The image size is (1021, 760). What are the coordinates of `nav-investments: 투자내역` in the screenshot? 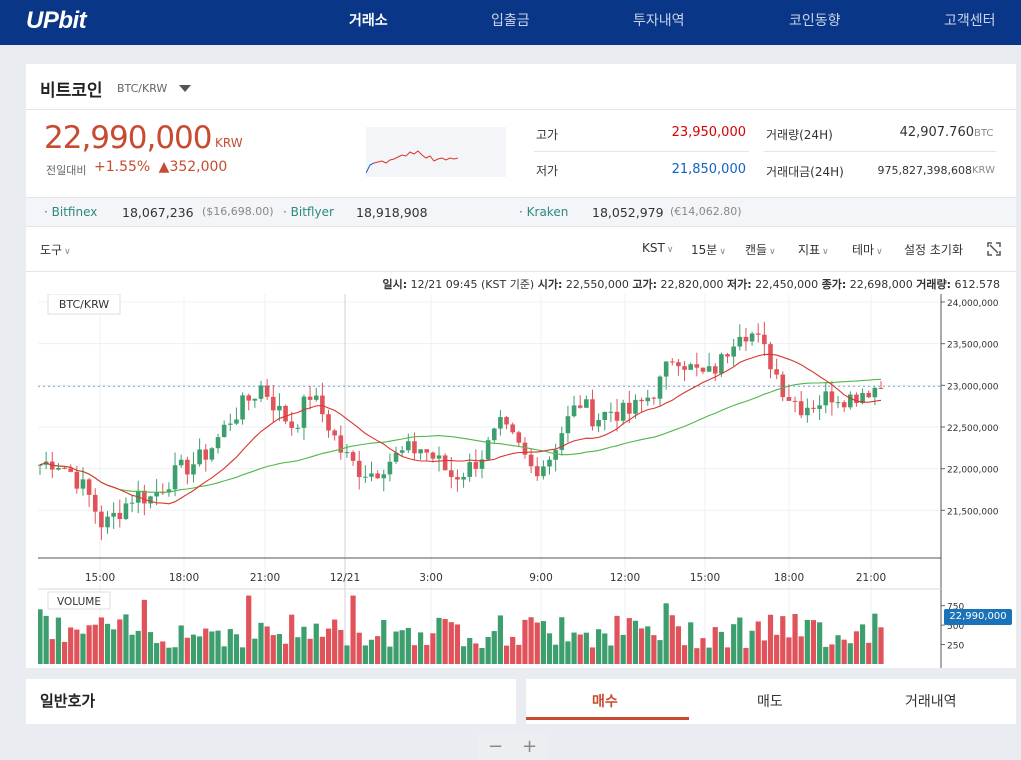 It's located at (659, 21).